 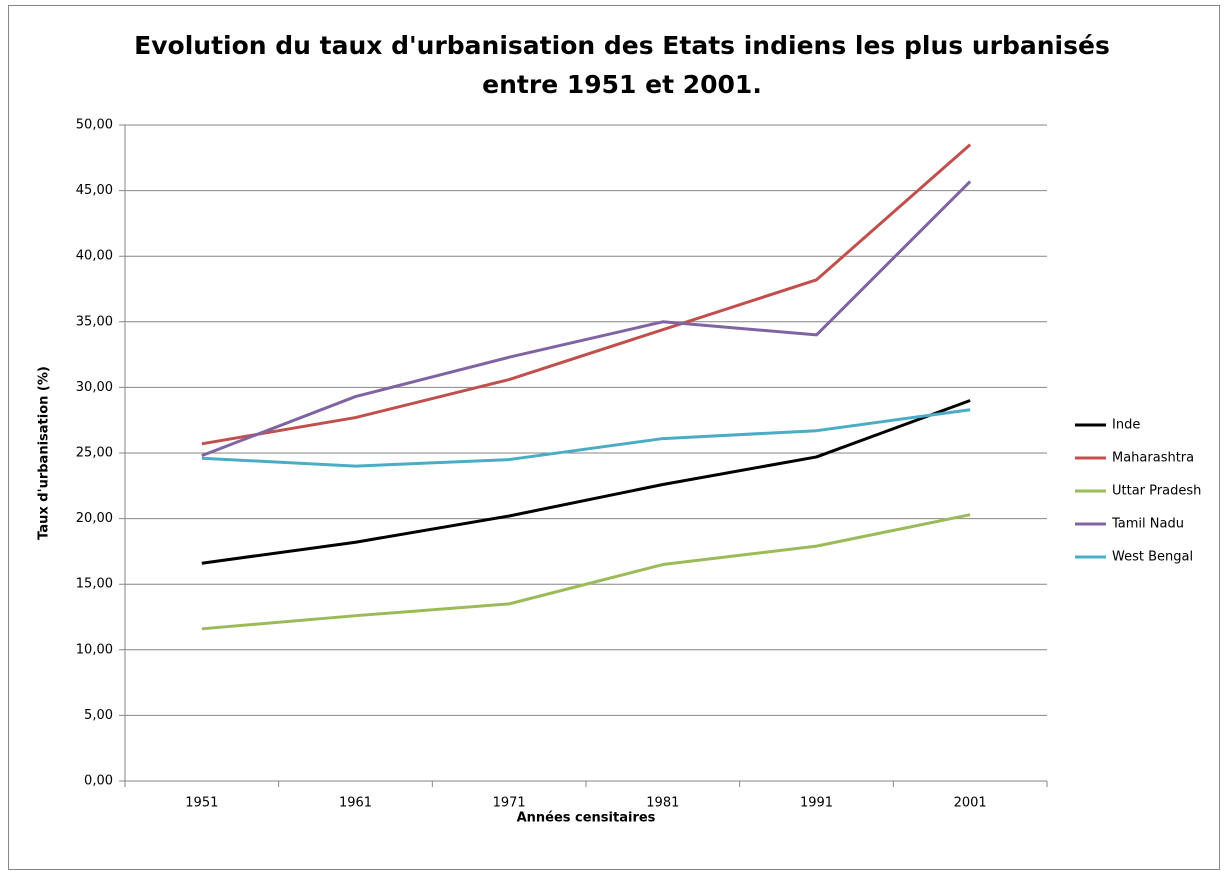 What do you see at coordinates (98, 781) in the screenshot?
I see `y-tick-label: 0,00` at bounding box center [98, 781].